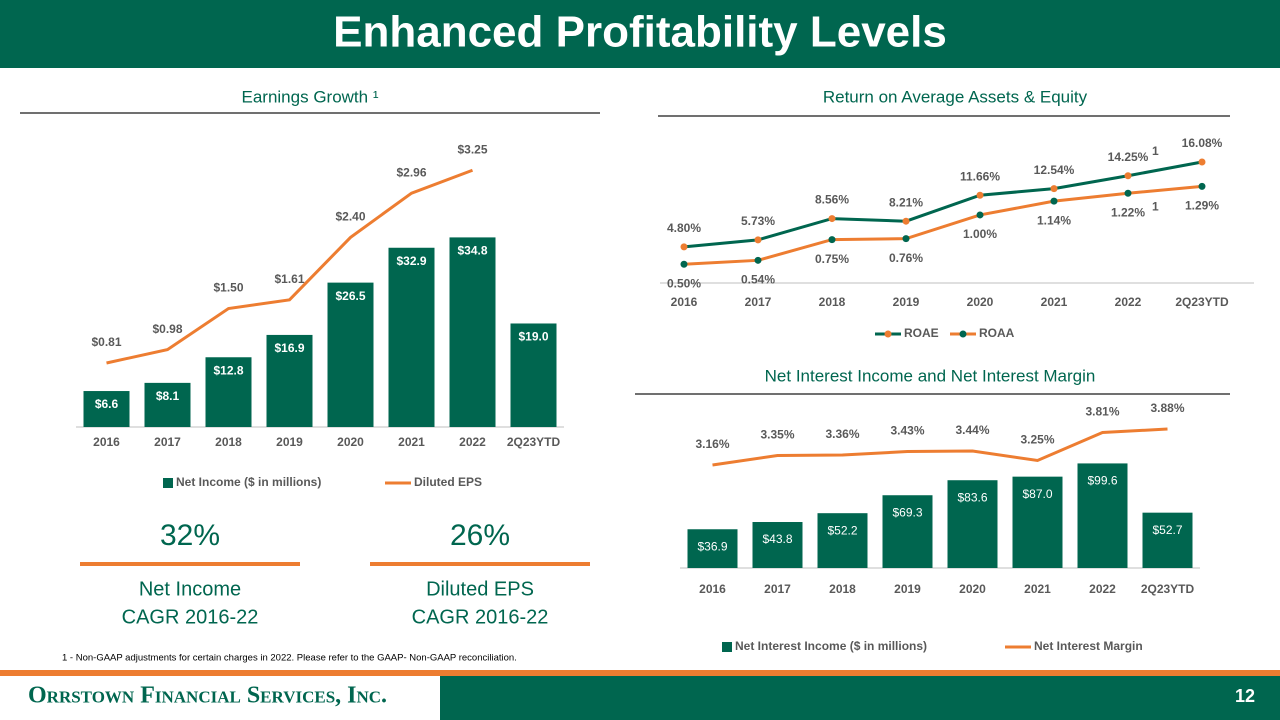 The image size is (1280, 720). I want to click on line-value-label: 4.80%, so click(684, 228).